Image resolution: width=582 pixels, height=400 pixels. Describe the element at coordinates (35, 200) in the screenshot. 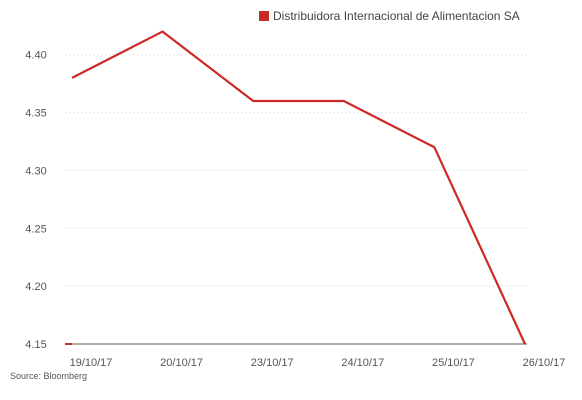

I see `y-axis-ticks: 4.15 4.20 4.25 4.30 4.35 4.40` at that location.